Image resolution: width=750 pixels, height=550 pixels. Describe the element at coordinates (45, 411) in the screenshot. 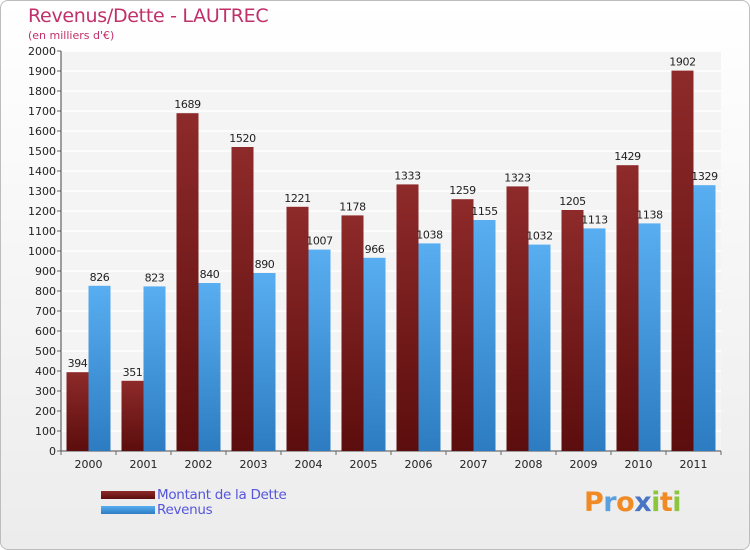

I see `y-tick-label: 200` at that location.